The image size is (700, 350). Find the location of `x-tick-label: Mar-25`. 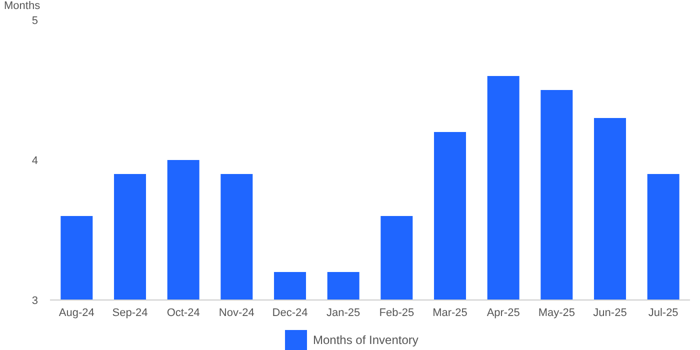

x-tick-label: Mar-25 is located at coordinates (450, 313).